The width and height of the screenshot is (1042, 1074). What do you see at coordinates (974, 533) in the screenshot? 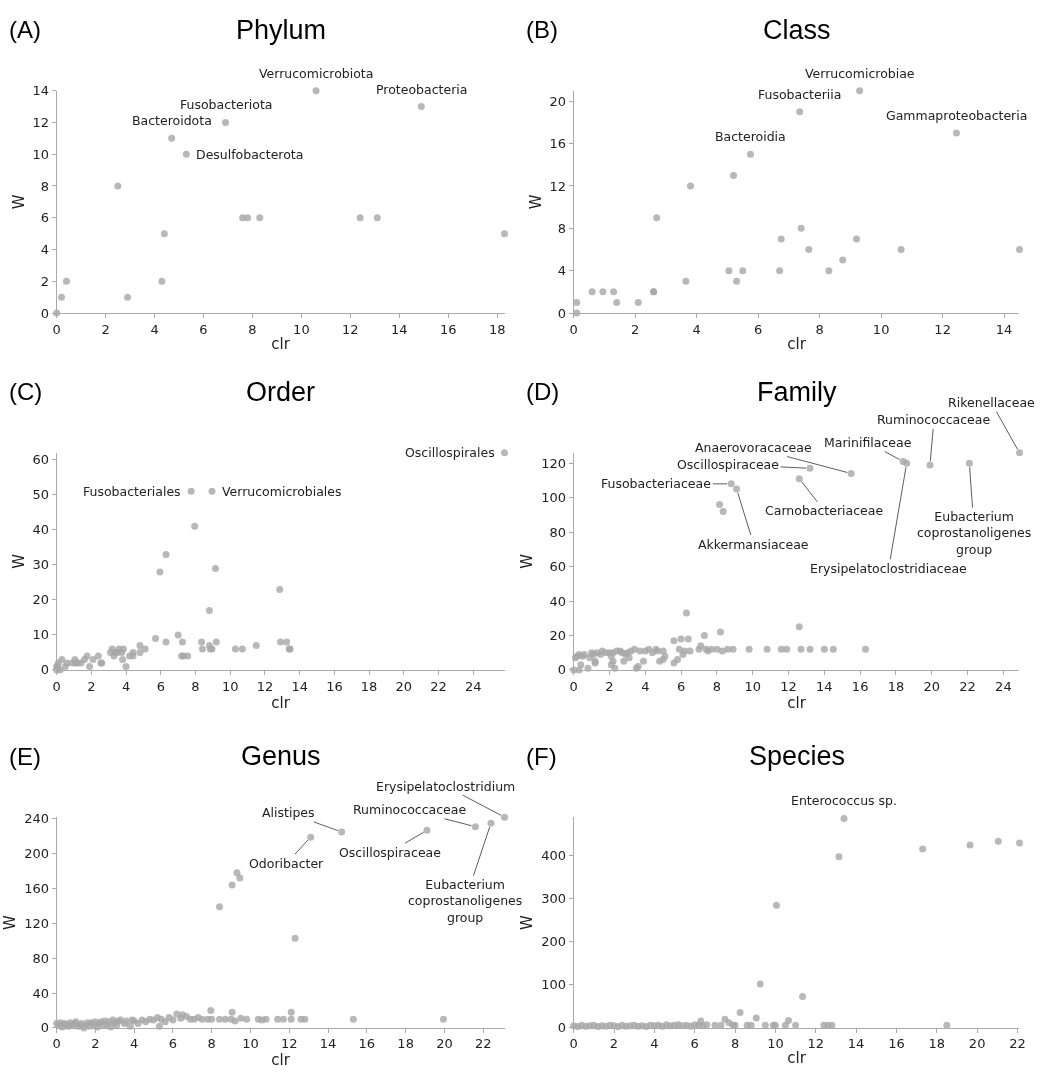
I see `annotation: Eubacterium coprostanoligenes group` at bounding box center [974, 533].